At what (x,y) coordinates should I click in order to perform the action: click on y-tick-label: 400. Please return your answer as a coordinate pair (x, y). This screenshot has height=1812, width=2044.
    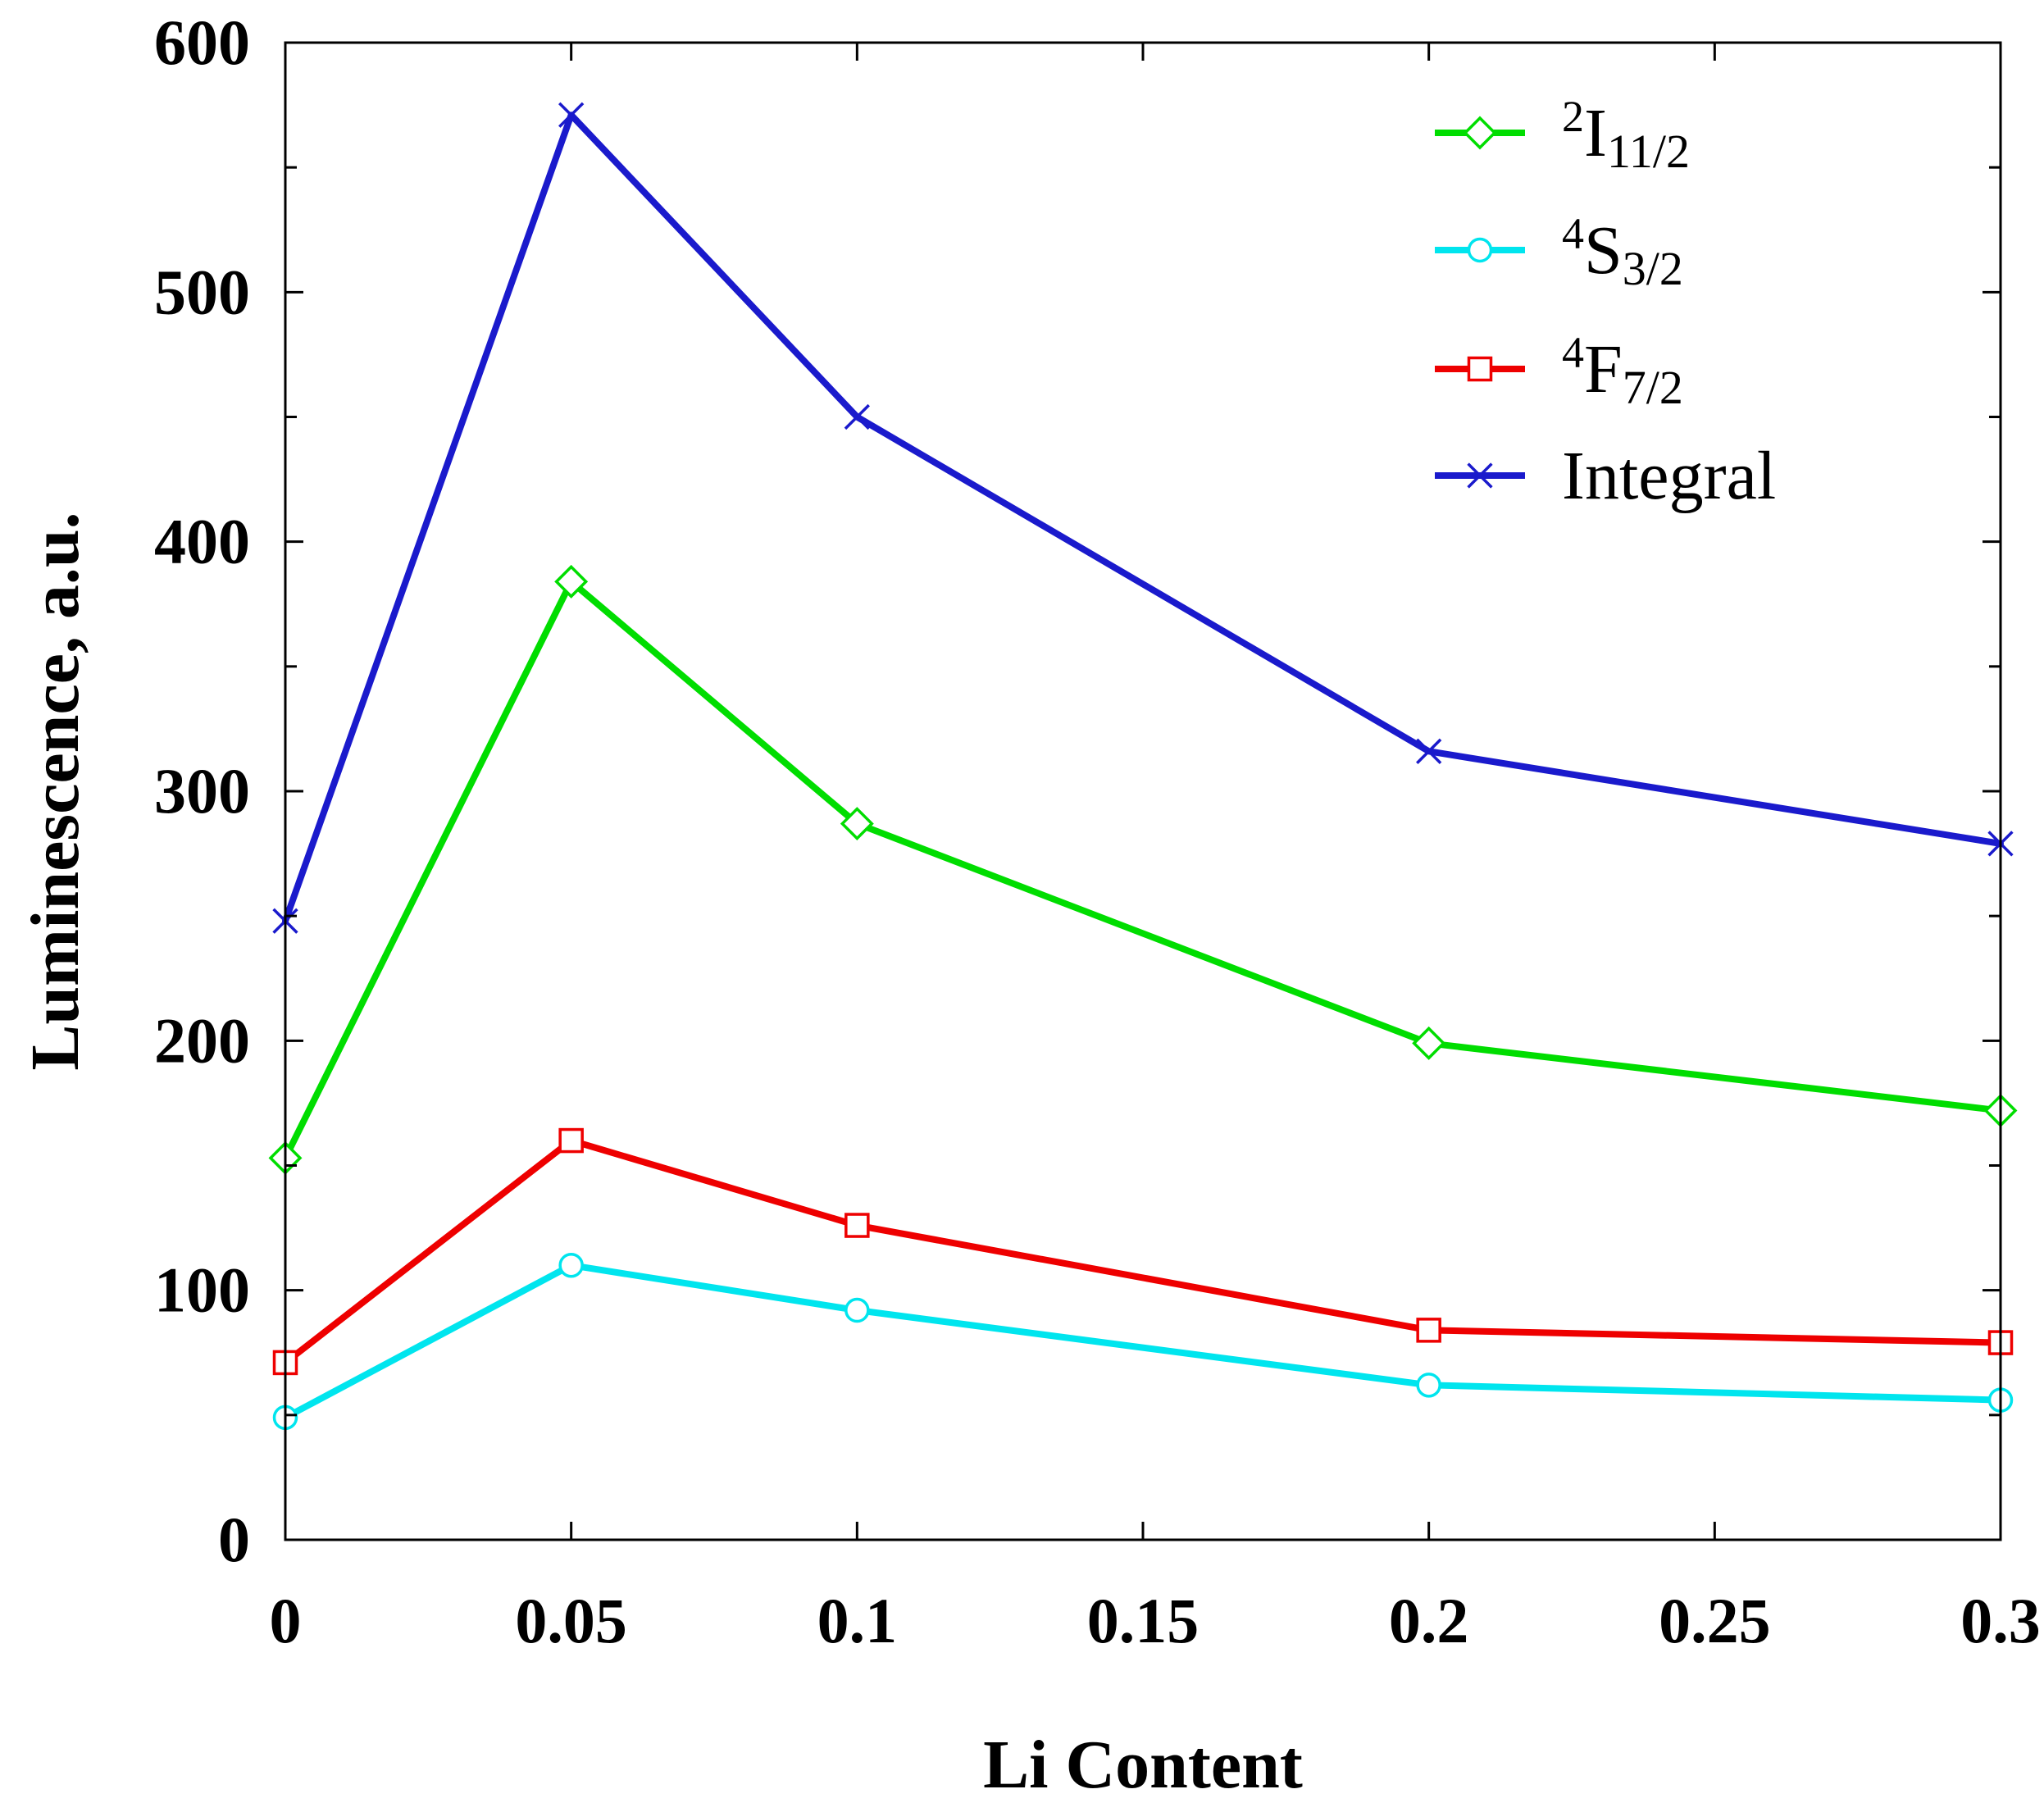
    Looking at the image, I should click on (202, 541).